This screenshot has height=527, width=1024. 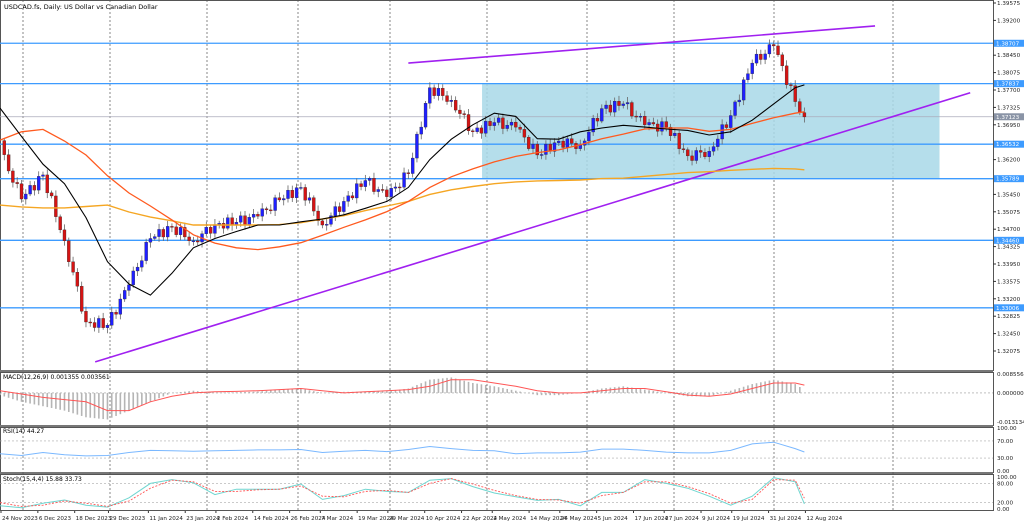 I want to click on macd-label: MACD(12,26,9) 0.001355 0.003561, so click(x=56, y=377).